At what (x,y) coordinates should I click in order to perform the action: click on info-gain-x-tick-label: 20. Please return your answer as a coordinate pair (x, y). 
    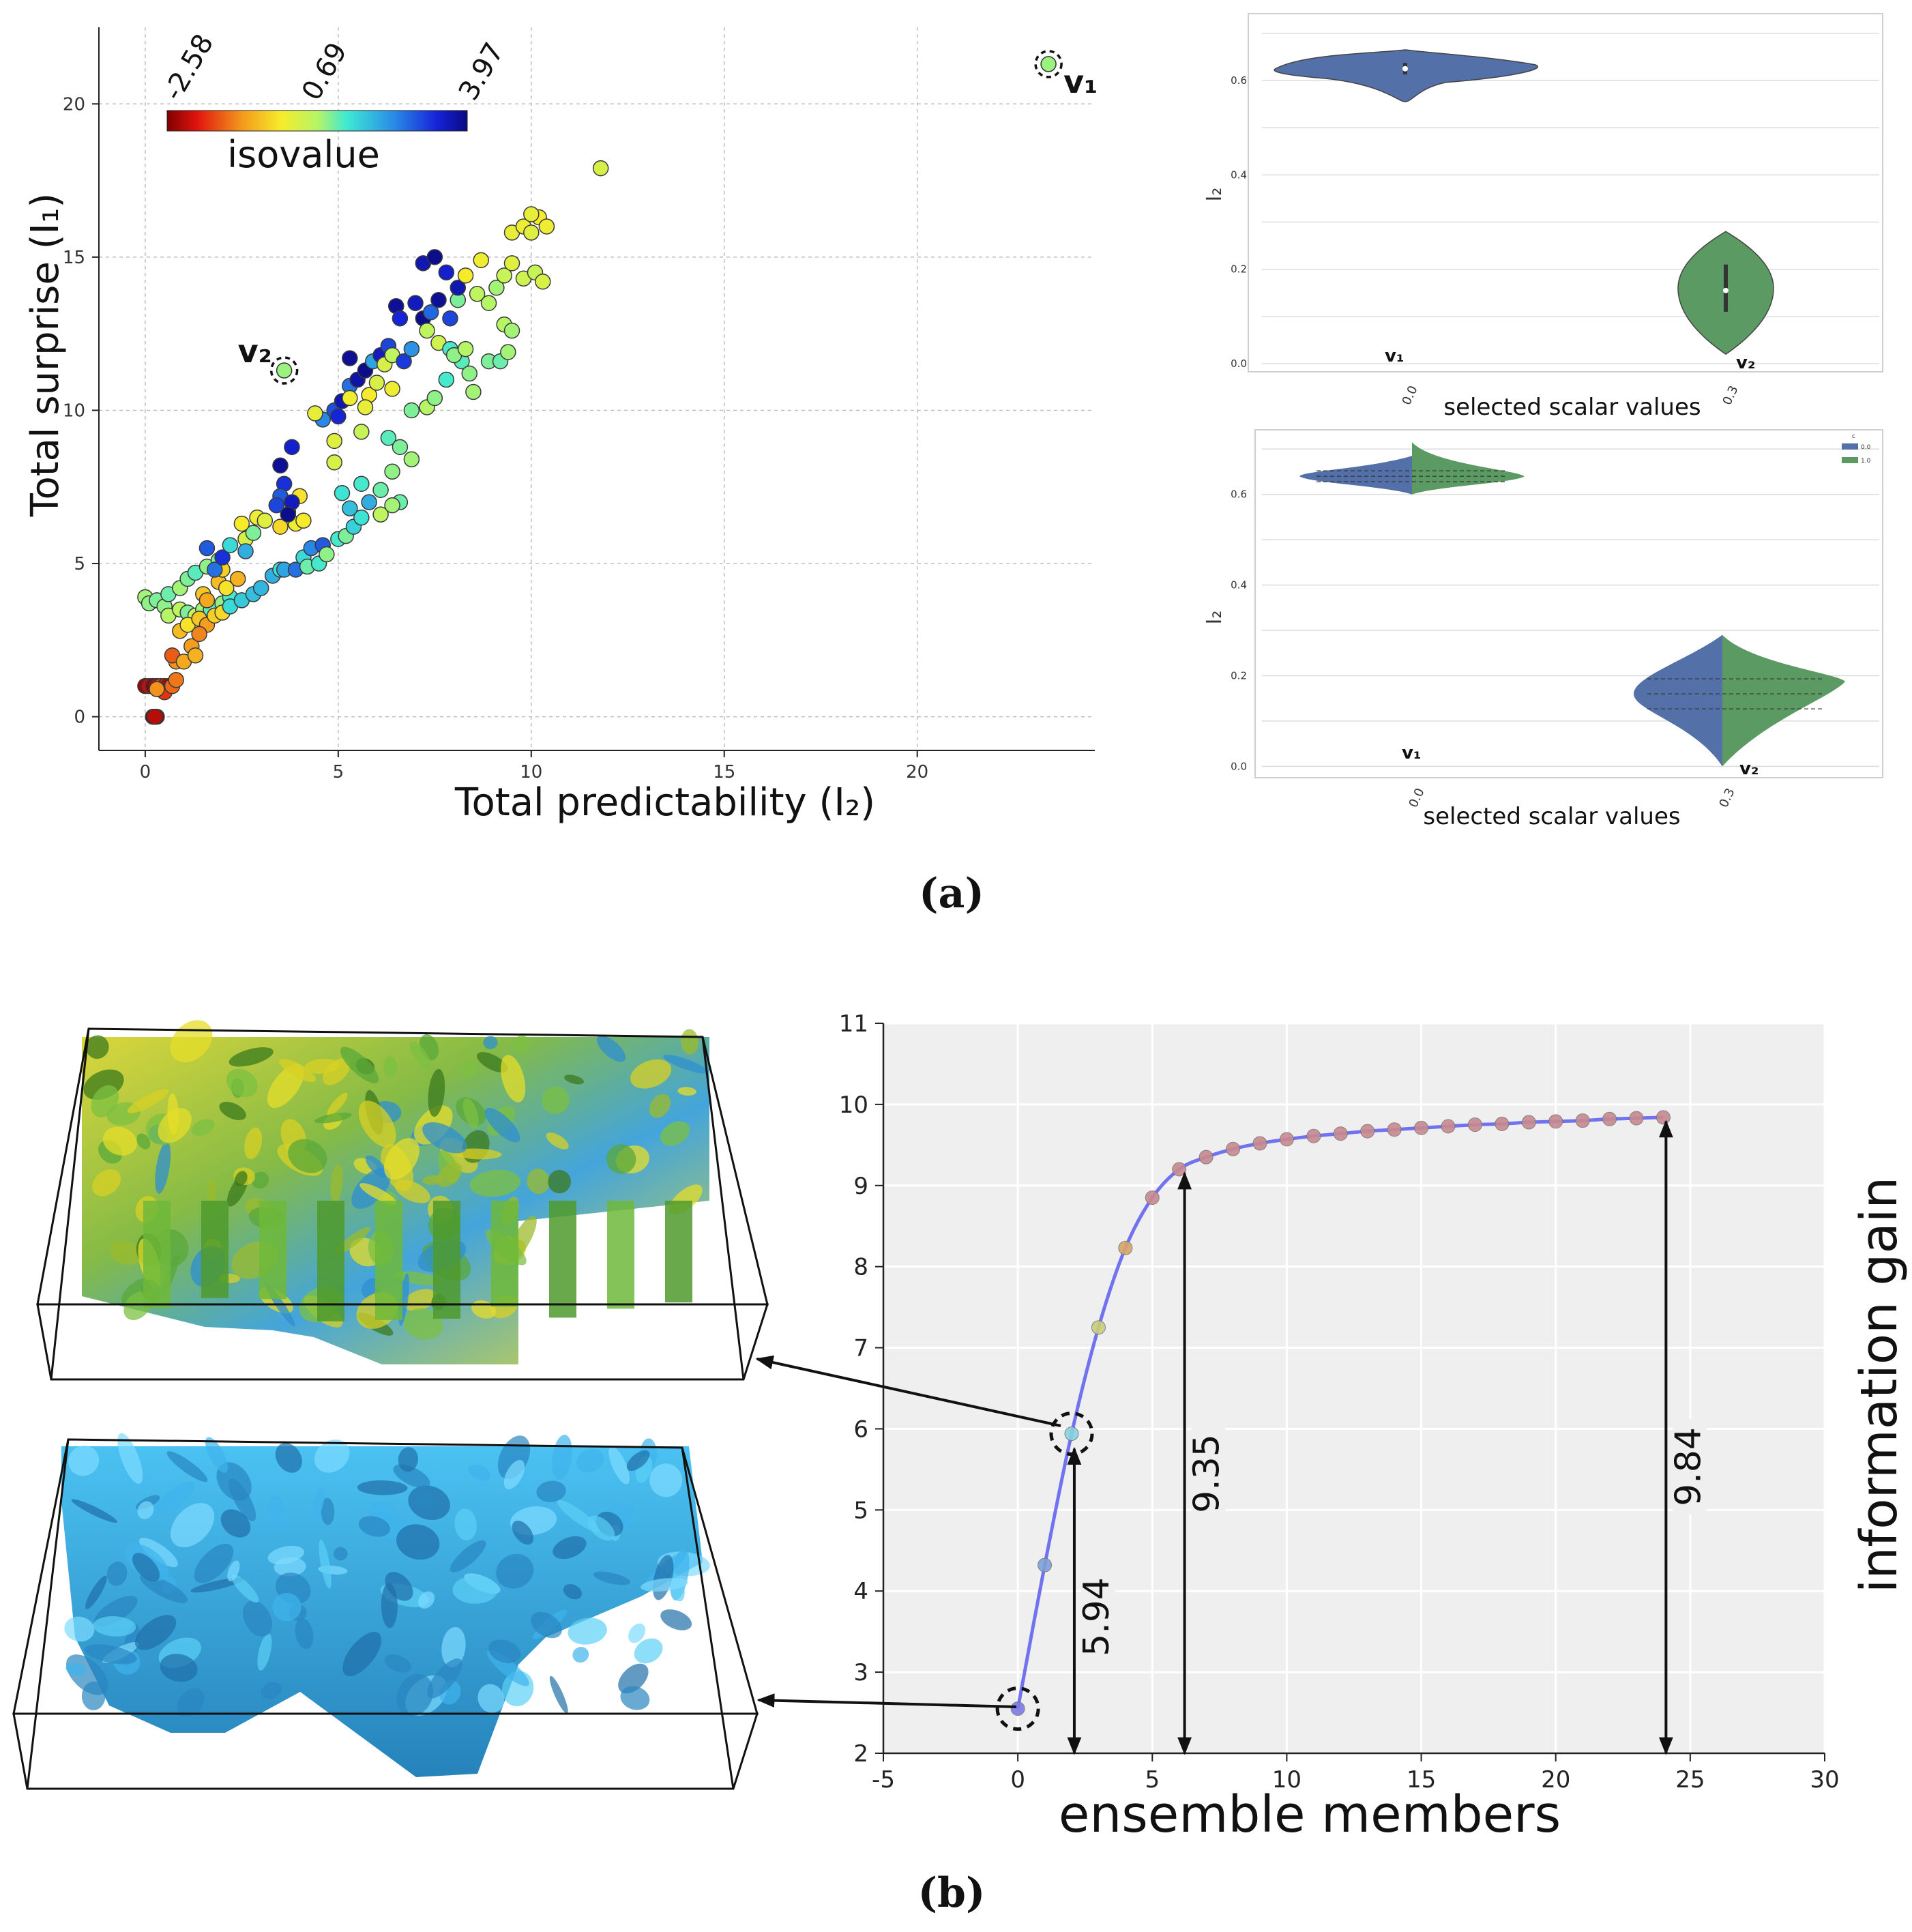
    Looking at the image, I should click on (1555, 1780).